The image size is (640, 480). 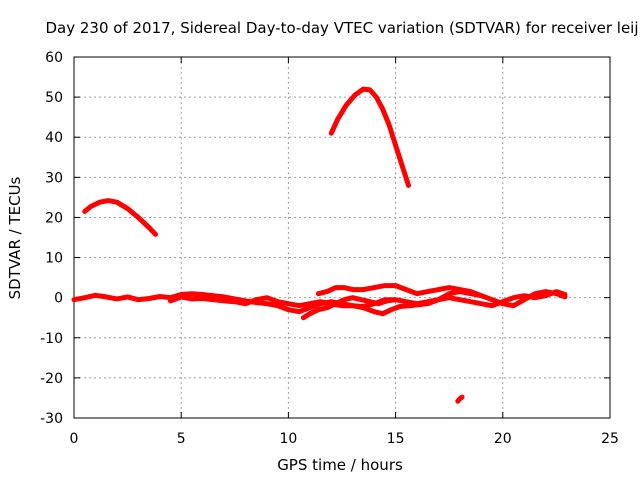 I want to click on y-tick-label: -10, so click(x=51, y=339).